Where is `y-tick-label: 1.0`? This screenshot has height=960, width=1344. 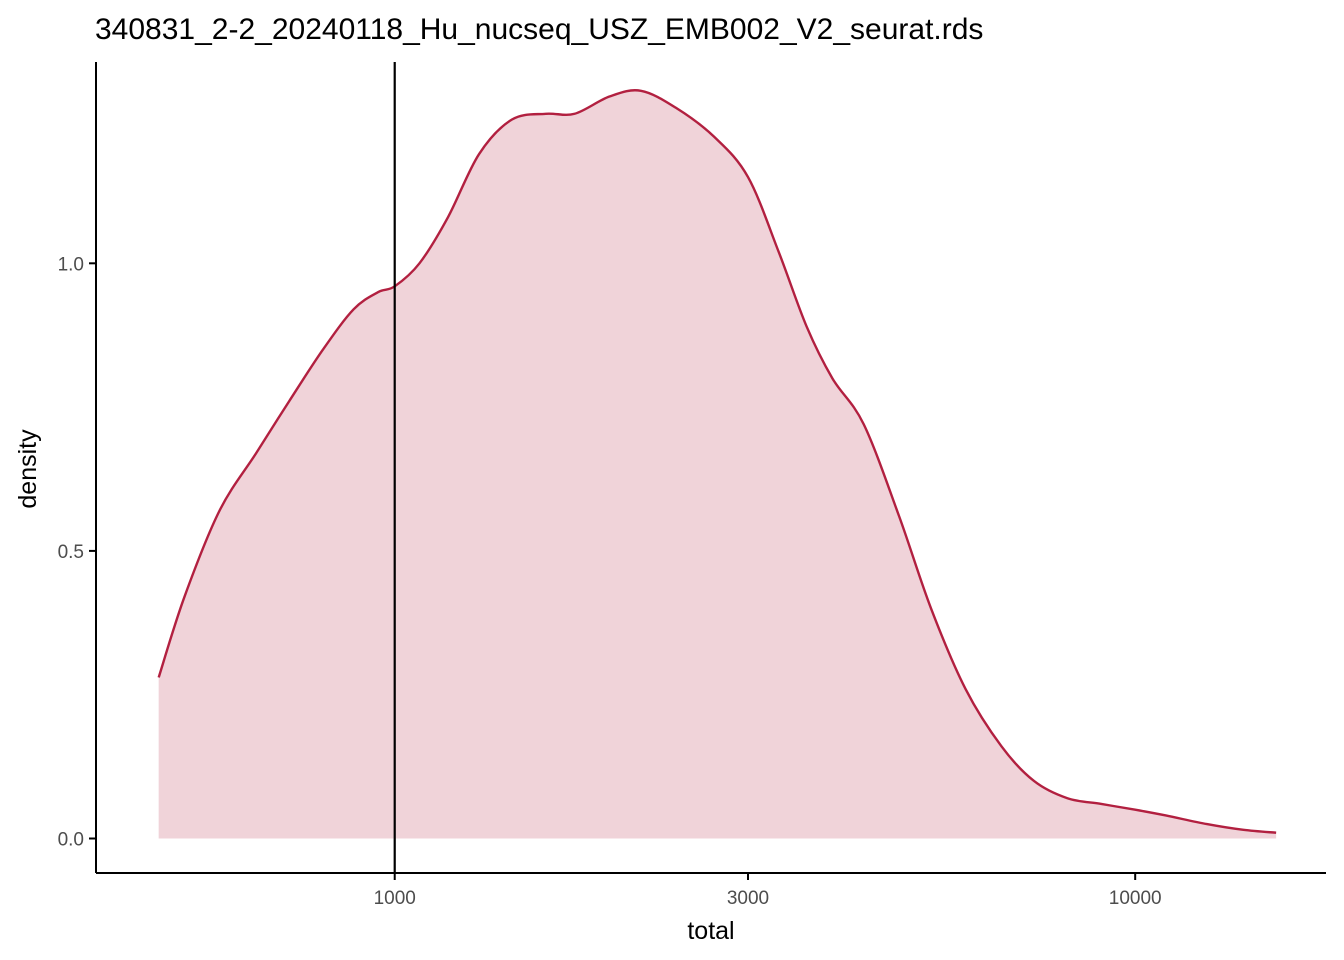
y-tick-label: 1.0 is located at coordinates (71, 264).